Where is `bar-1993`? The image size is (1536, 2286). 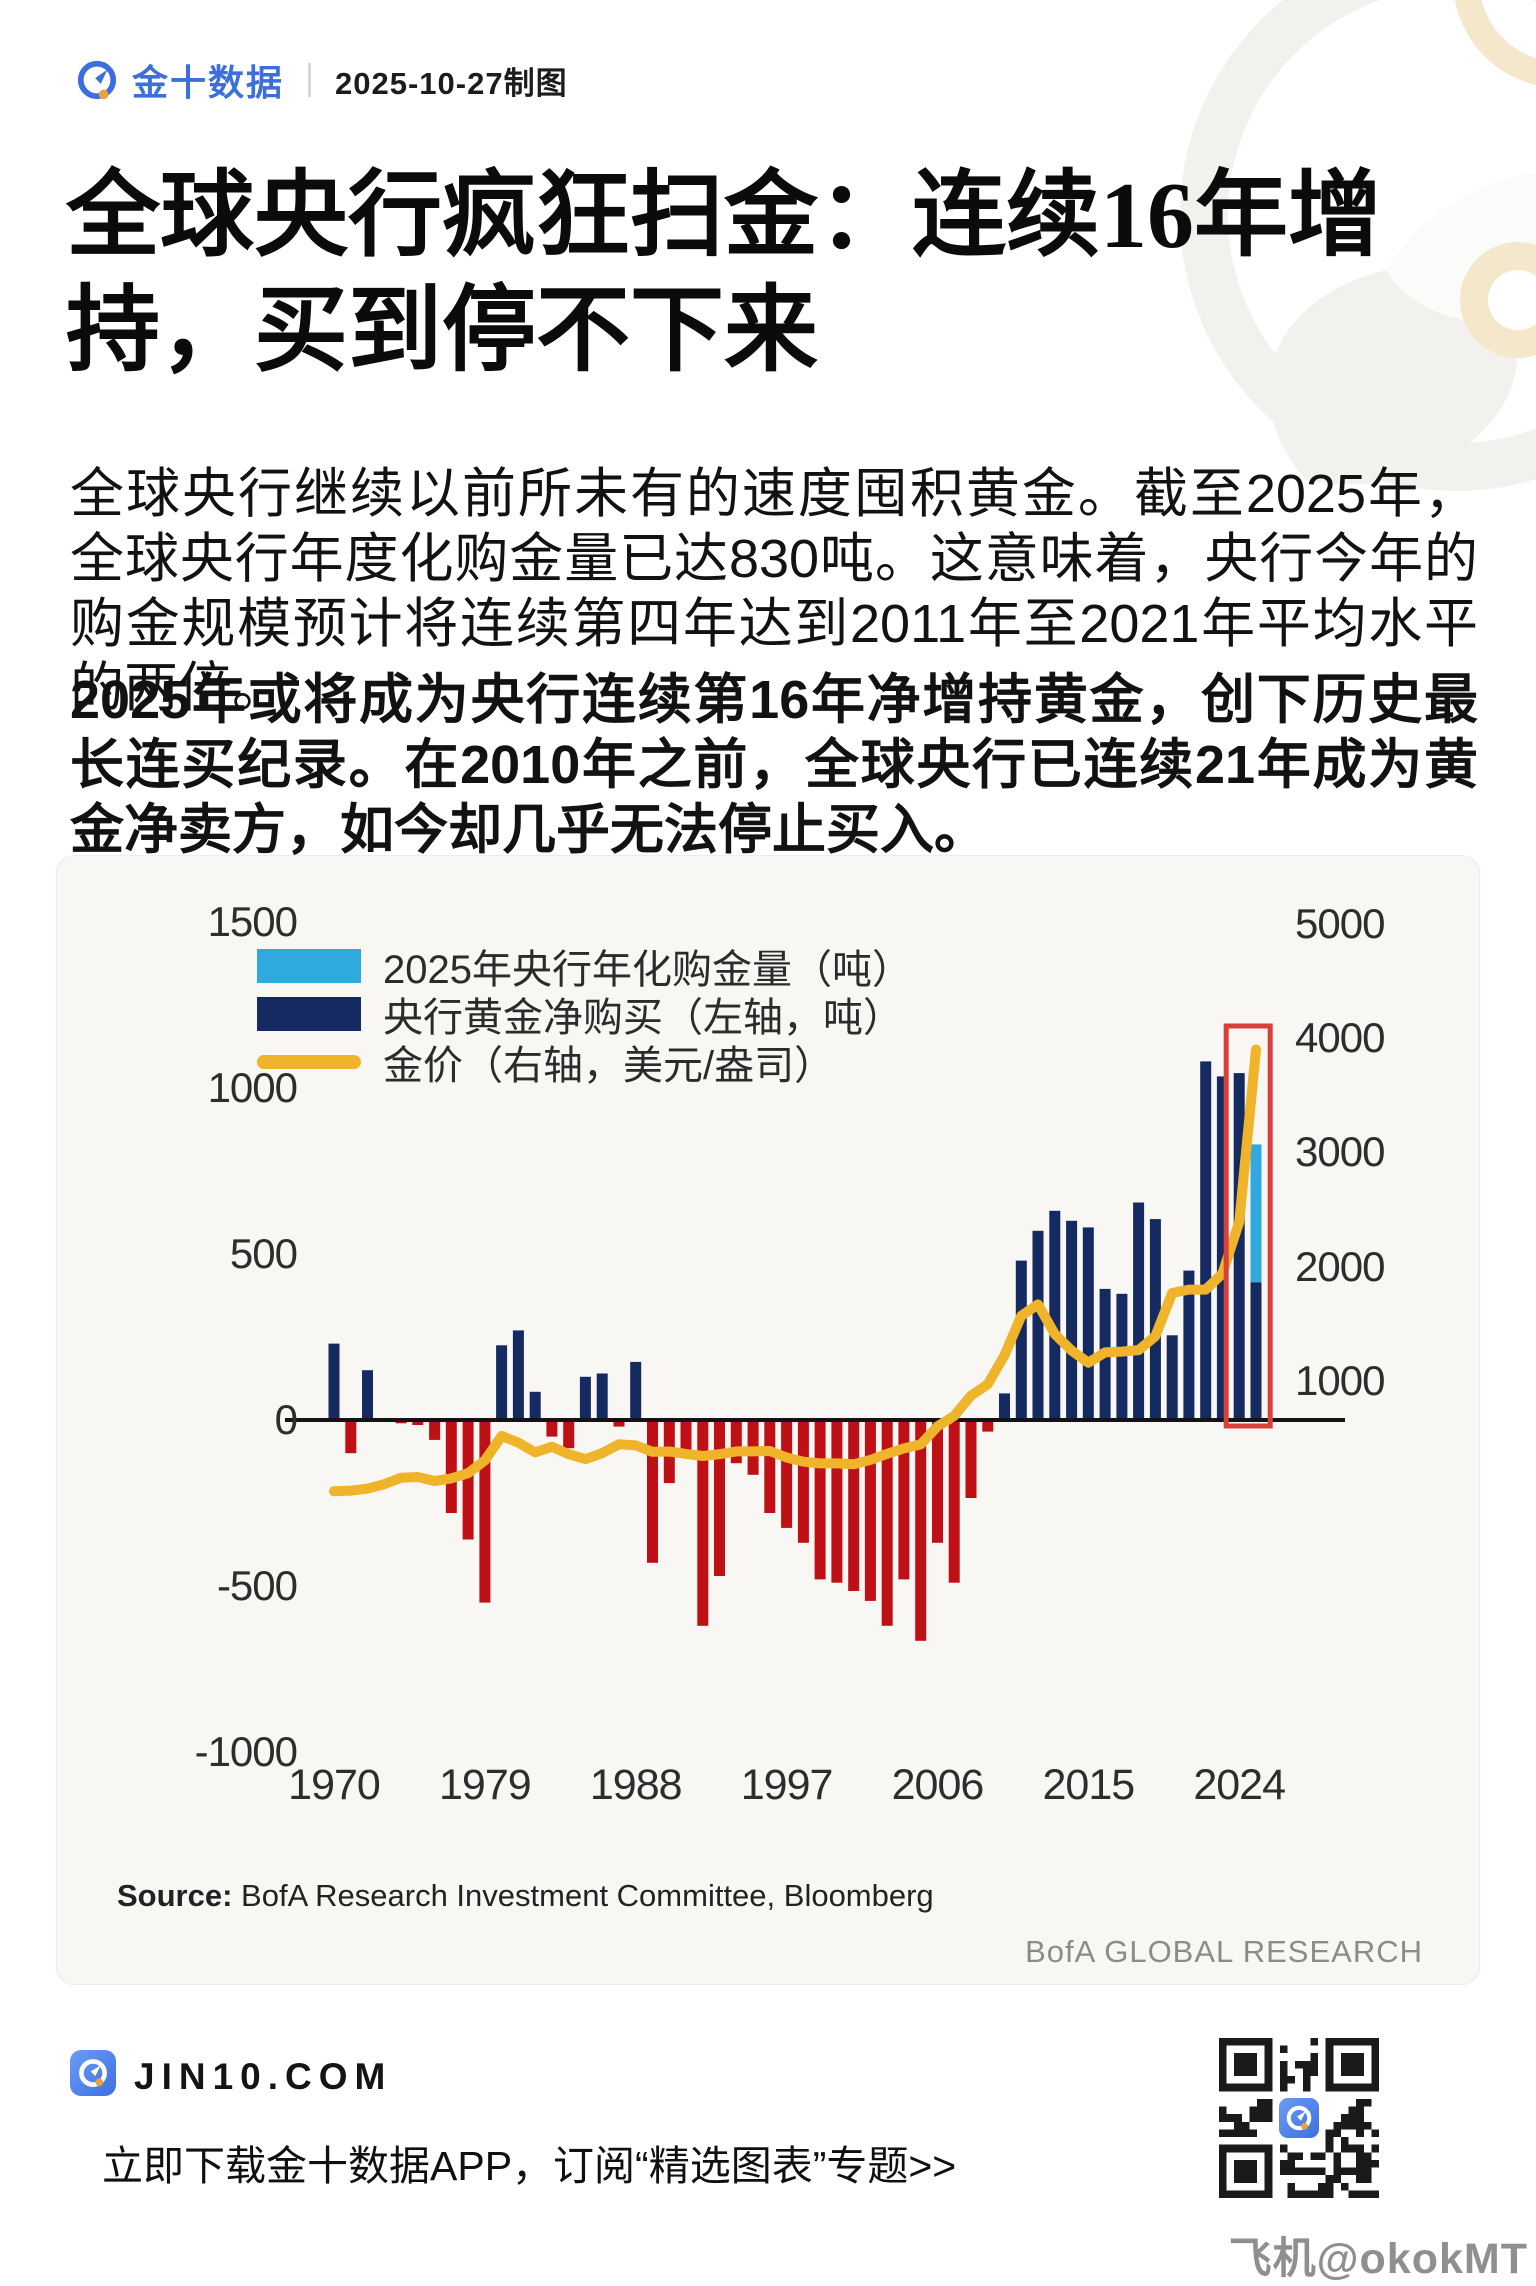 bar-1993 is located at coordinates (719, 1498).